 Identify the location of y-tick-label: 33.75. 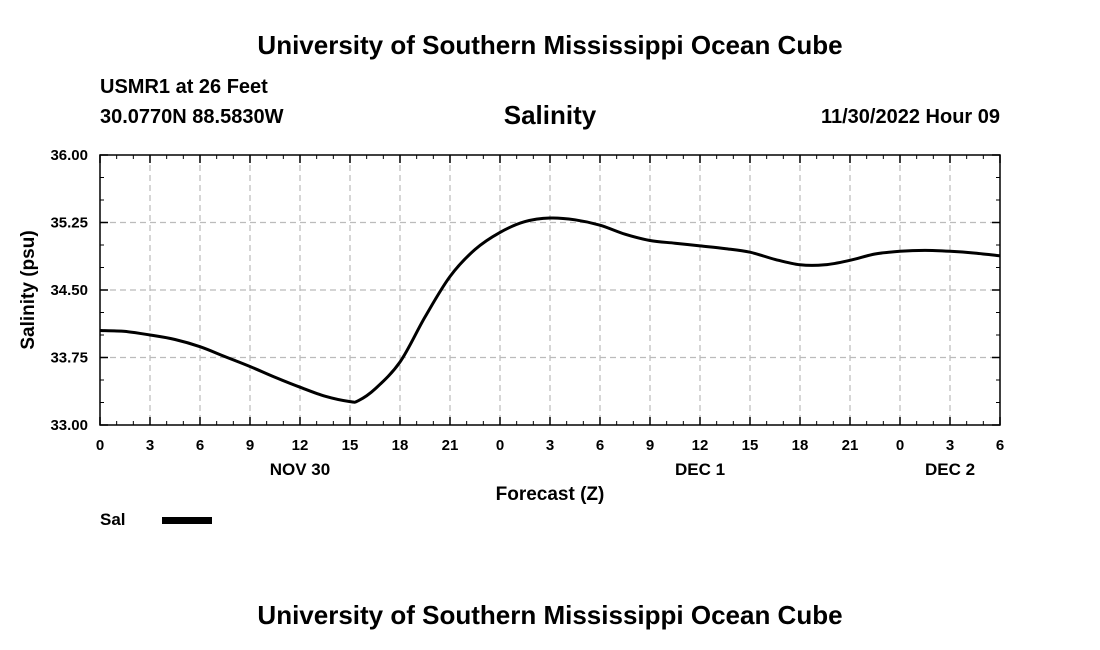
(69, 358).